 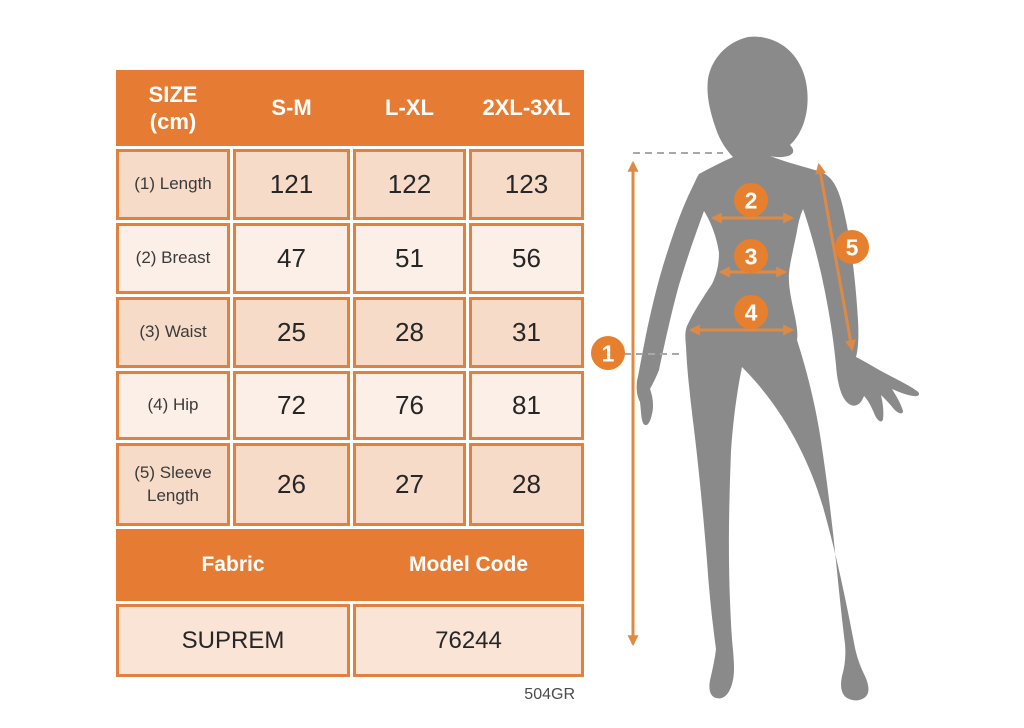 I want to click on row-sleeve-label: (5) Sleeve Length, so click(x=173, y=484).